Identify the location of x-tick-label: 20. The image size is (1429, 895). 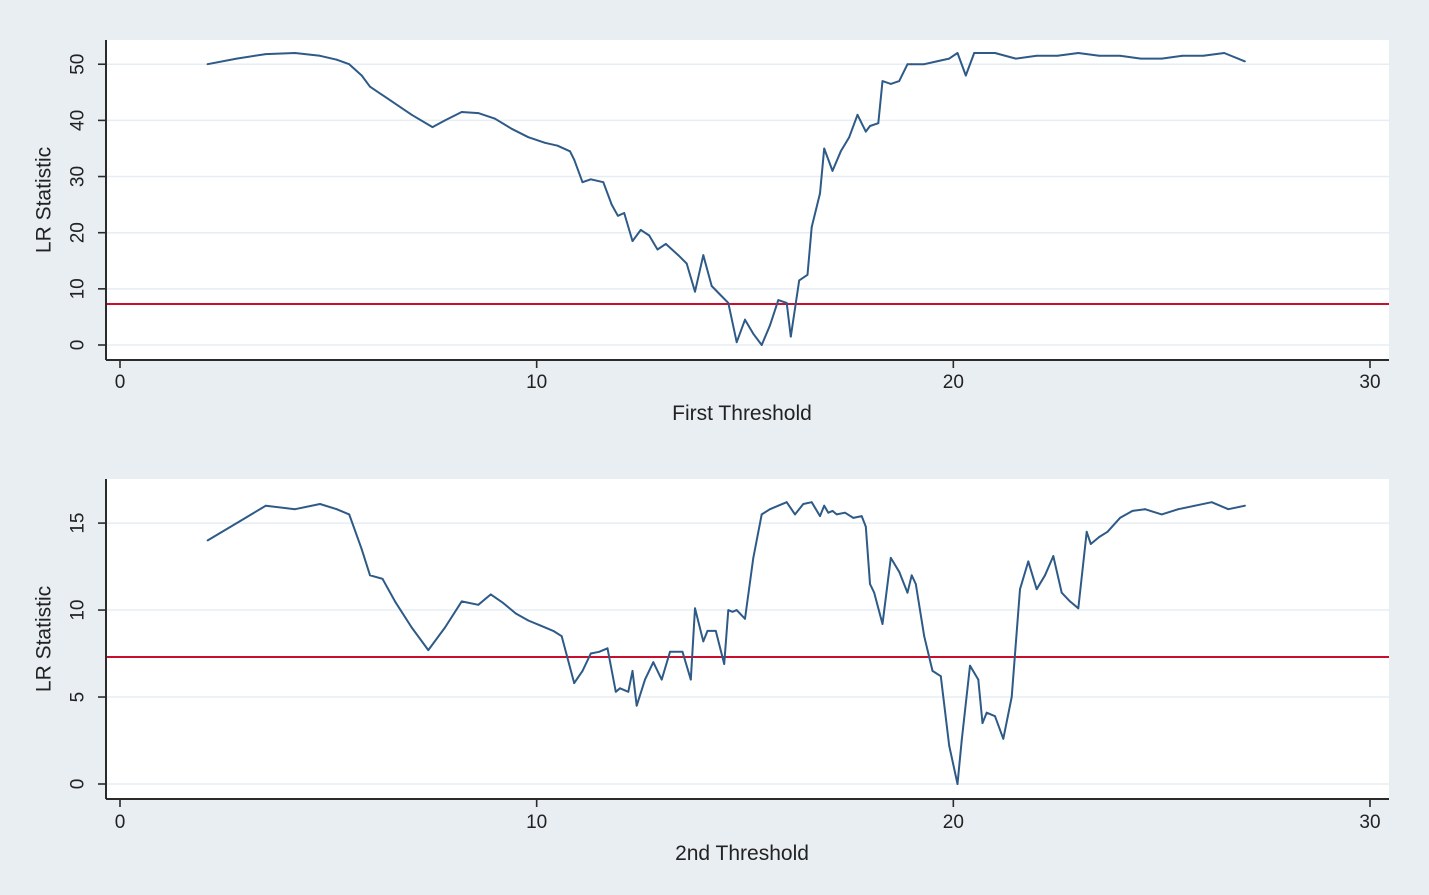
(953, 822).